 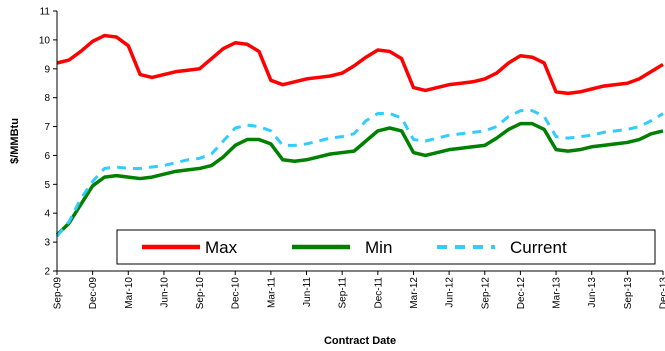 What do you see at coordinates (200, 293) in the screenshot?
I see `x-tick-label: Sep-10` at bounding box center [200, 293].